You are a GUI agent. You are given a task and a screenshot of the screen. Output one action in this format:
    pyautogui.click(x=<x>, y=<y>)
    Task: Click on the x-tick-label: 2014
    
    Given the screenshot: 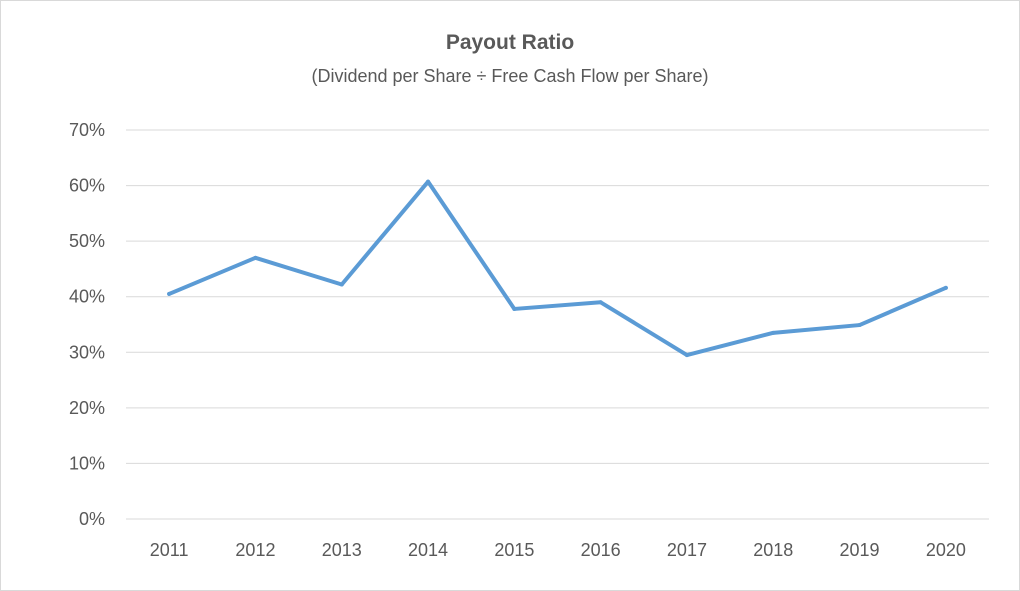 What is the action you would take?
    pyautogui.click(x=428, y=550)
    